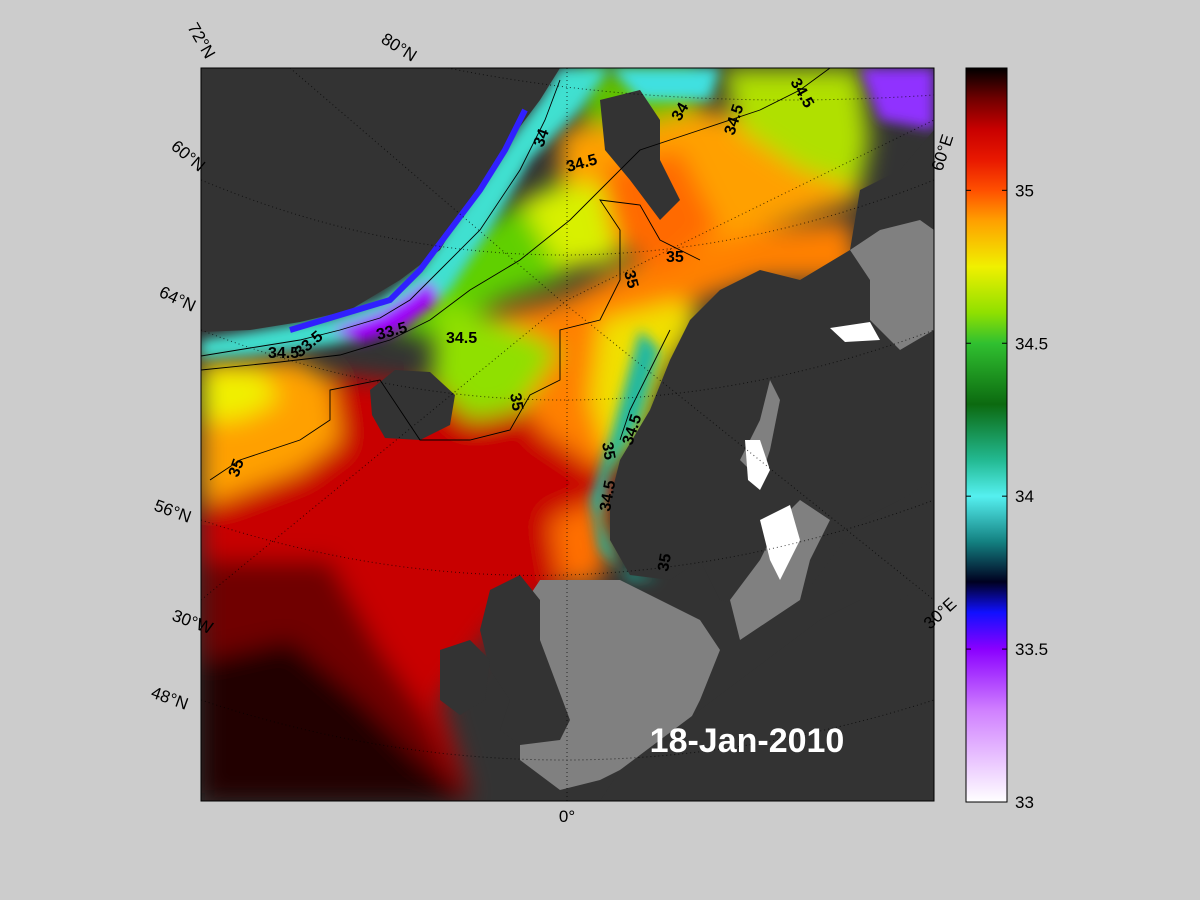  I want to click on date-stamp: 18-Jan-2010, so click(747, 741).